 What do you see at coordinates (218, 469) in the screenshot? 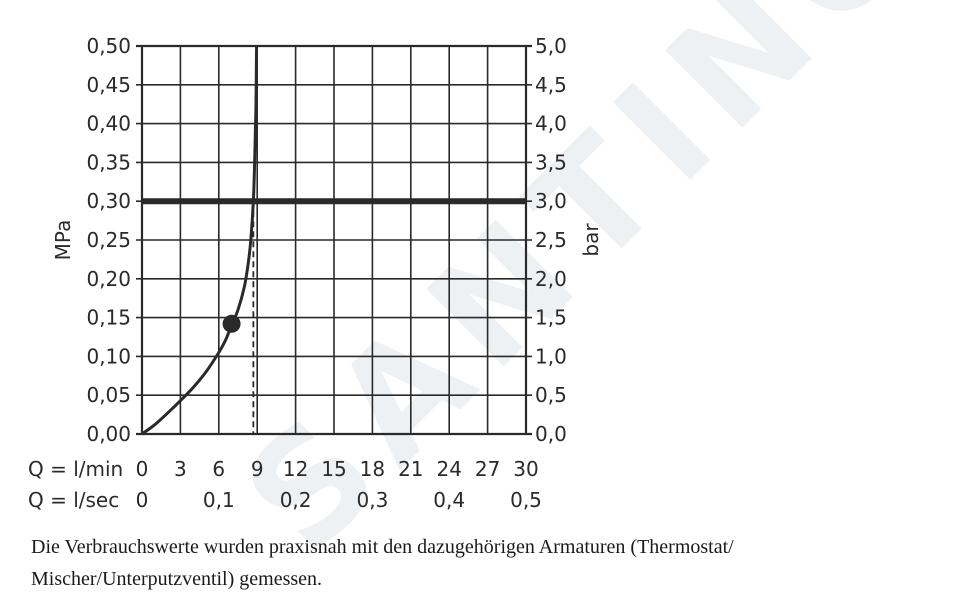
I see `x-tick-label-lmin: 6` at bounding box center [218, 469].